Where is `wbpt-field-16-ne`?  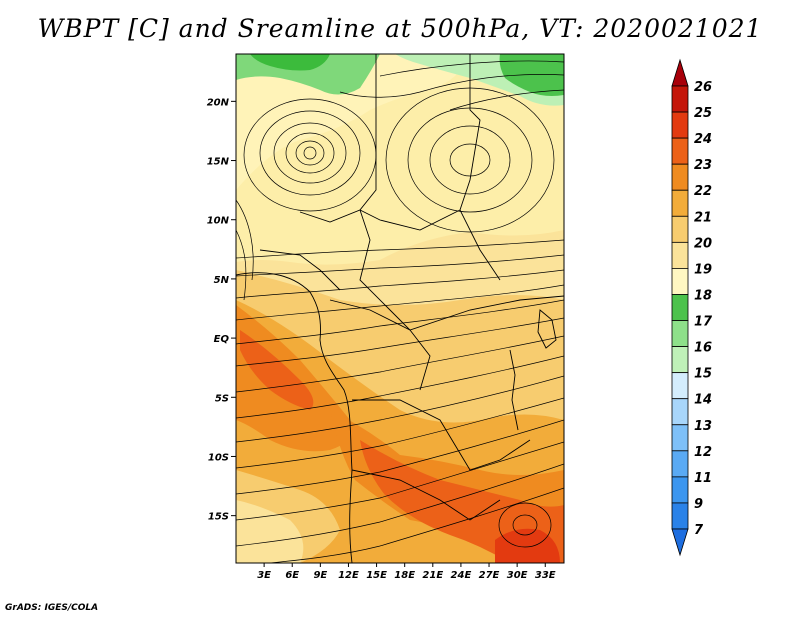
wbpt-field-16-ne is located at coordinates (531, 75).